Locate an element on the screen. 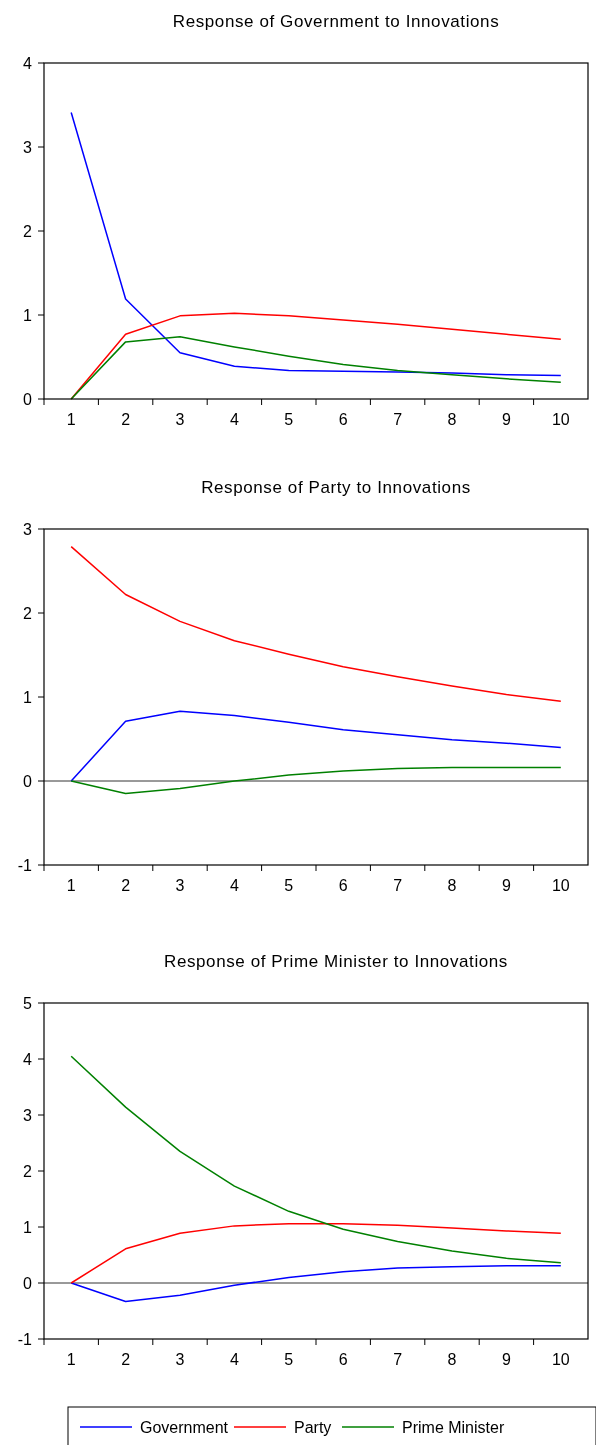 The height and width of the screenshot is (1445, 596). chart-title: Response of Prime Minister to Innovations is located at coordinates (336, 961).